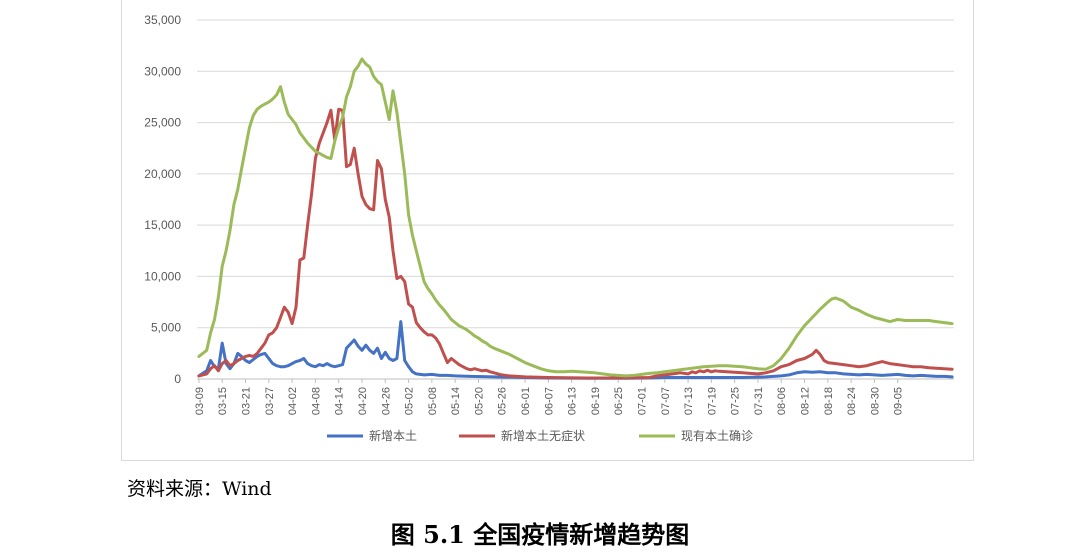  Describe the element at coordinates (340, 401) in the screenshot. I see `x-tick-label: 04-14` at that location.